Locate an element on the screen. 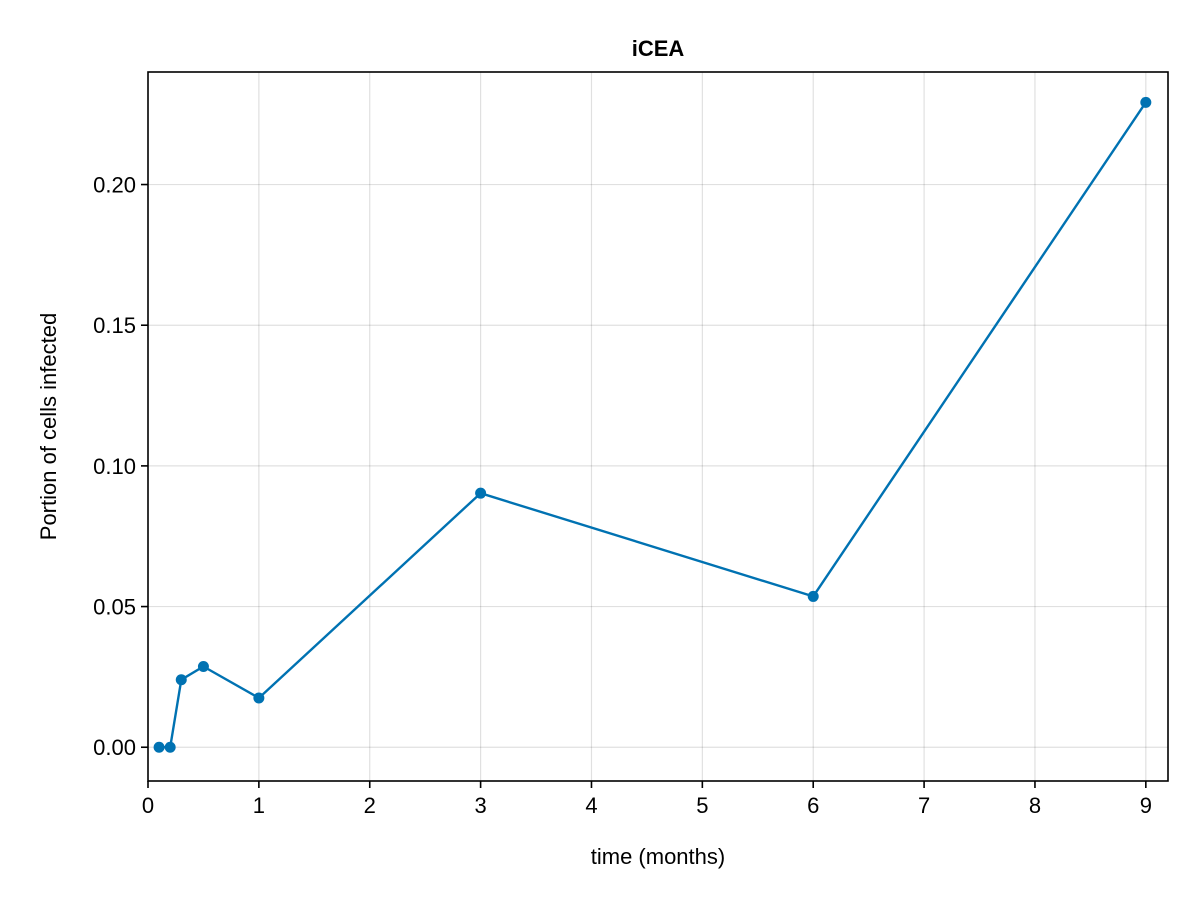 This screenshot has width=1200, height=900. y-tick-label: 0.15 is located at coordinates (114, 325).